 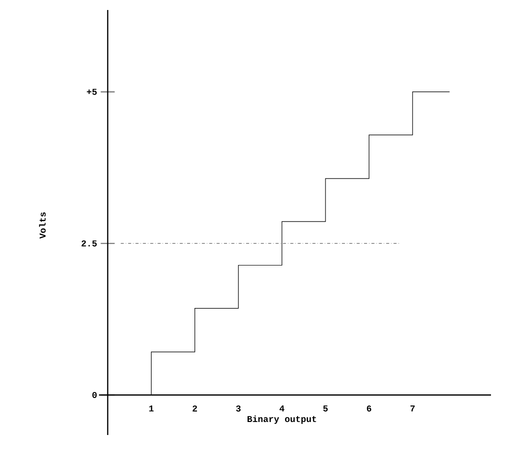 I want to click on x-tick-label: 7, so click(x=412, y=408).